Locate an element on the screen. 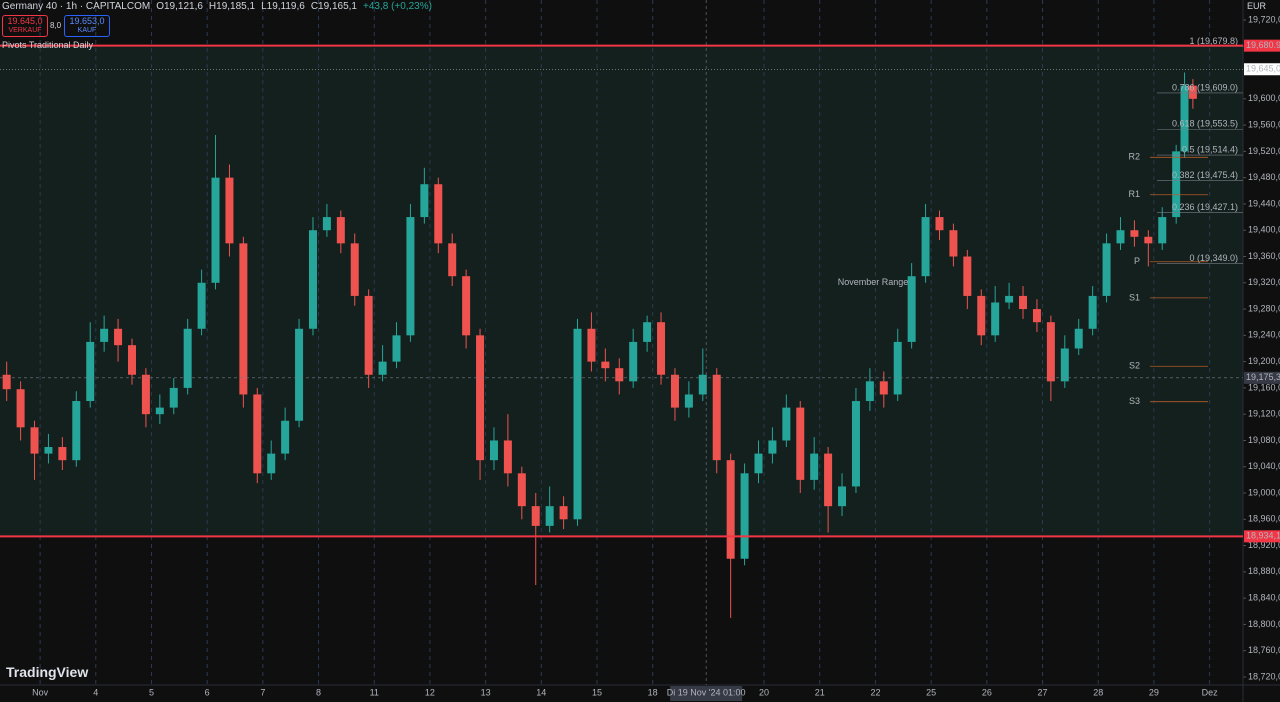  x-tick-label: 12 is located at coordinates (430, 692).